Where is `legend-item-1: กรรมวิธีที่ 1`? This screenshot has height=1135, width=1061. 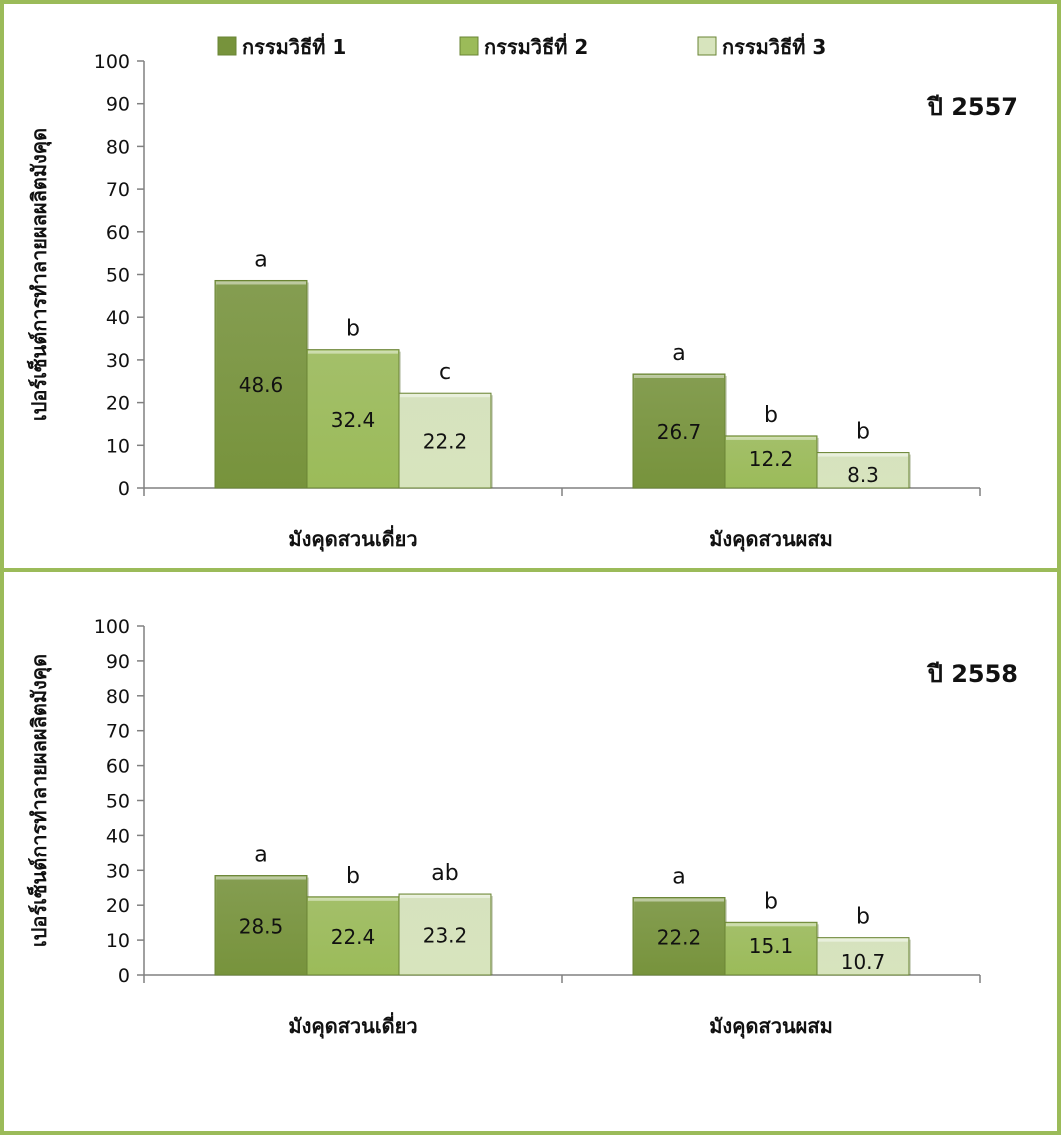 legend-item-1: กรรมวิธีที่ 1 is located at coordinates (281, 45).